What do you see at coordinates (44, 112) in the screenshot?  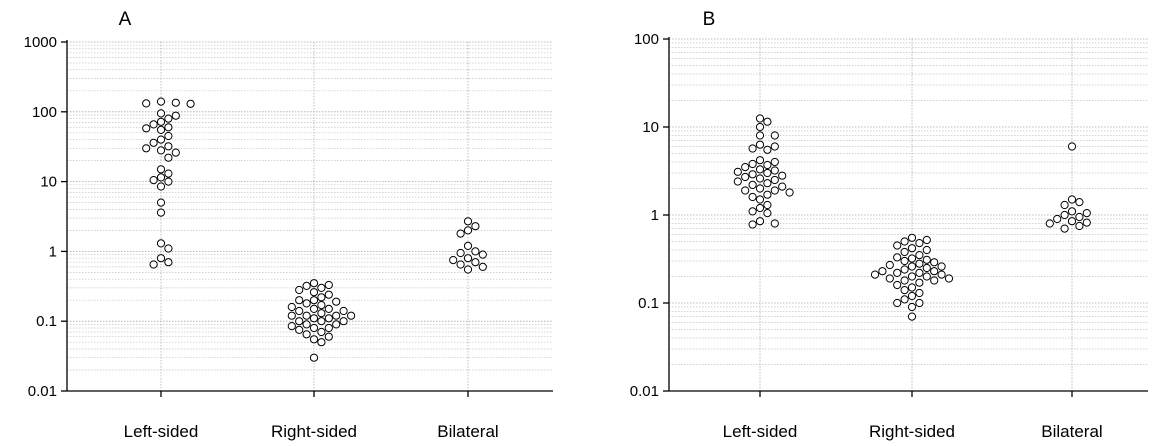 I see `y-tick-label: 100` at bounding box center [44, 112].